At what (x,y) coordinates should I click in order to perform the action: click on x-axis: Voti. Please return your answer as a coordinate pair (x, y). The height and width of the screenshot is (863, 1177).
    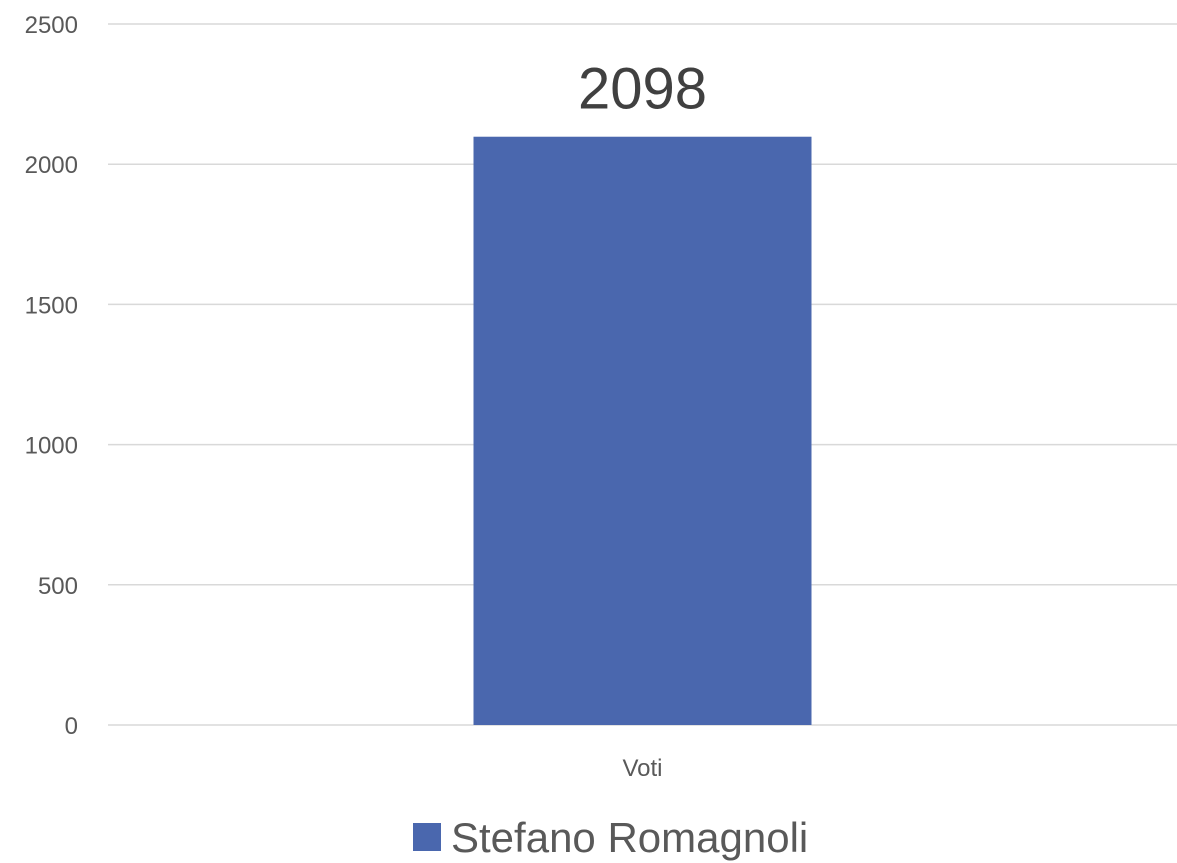
    Looking at the image, I should click on (642, 768).